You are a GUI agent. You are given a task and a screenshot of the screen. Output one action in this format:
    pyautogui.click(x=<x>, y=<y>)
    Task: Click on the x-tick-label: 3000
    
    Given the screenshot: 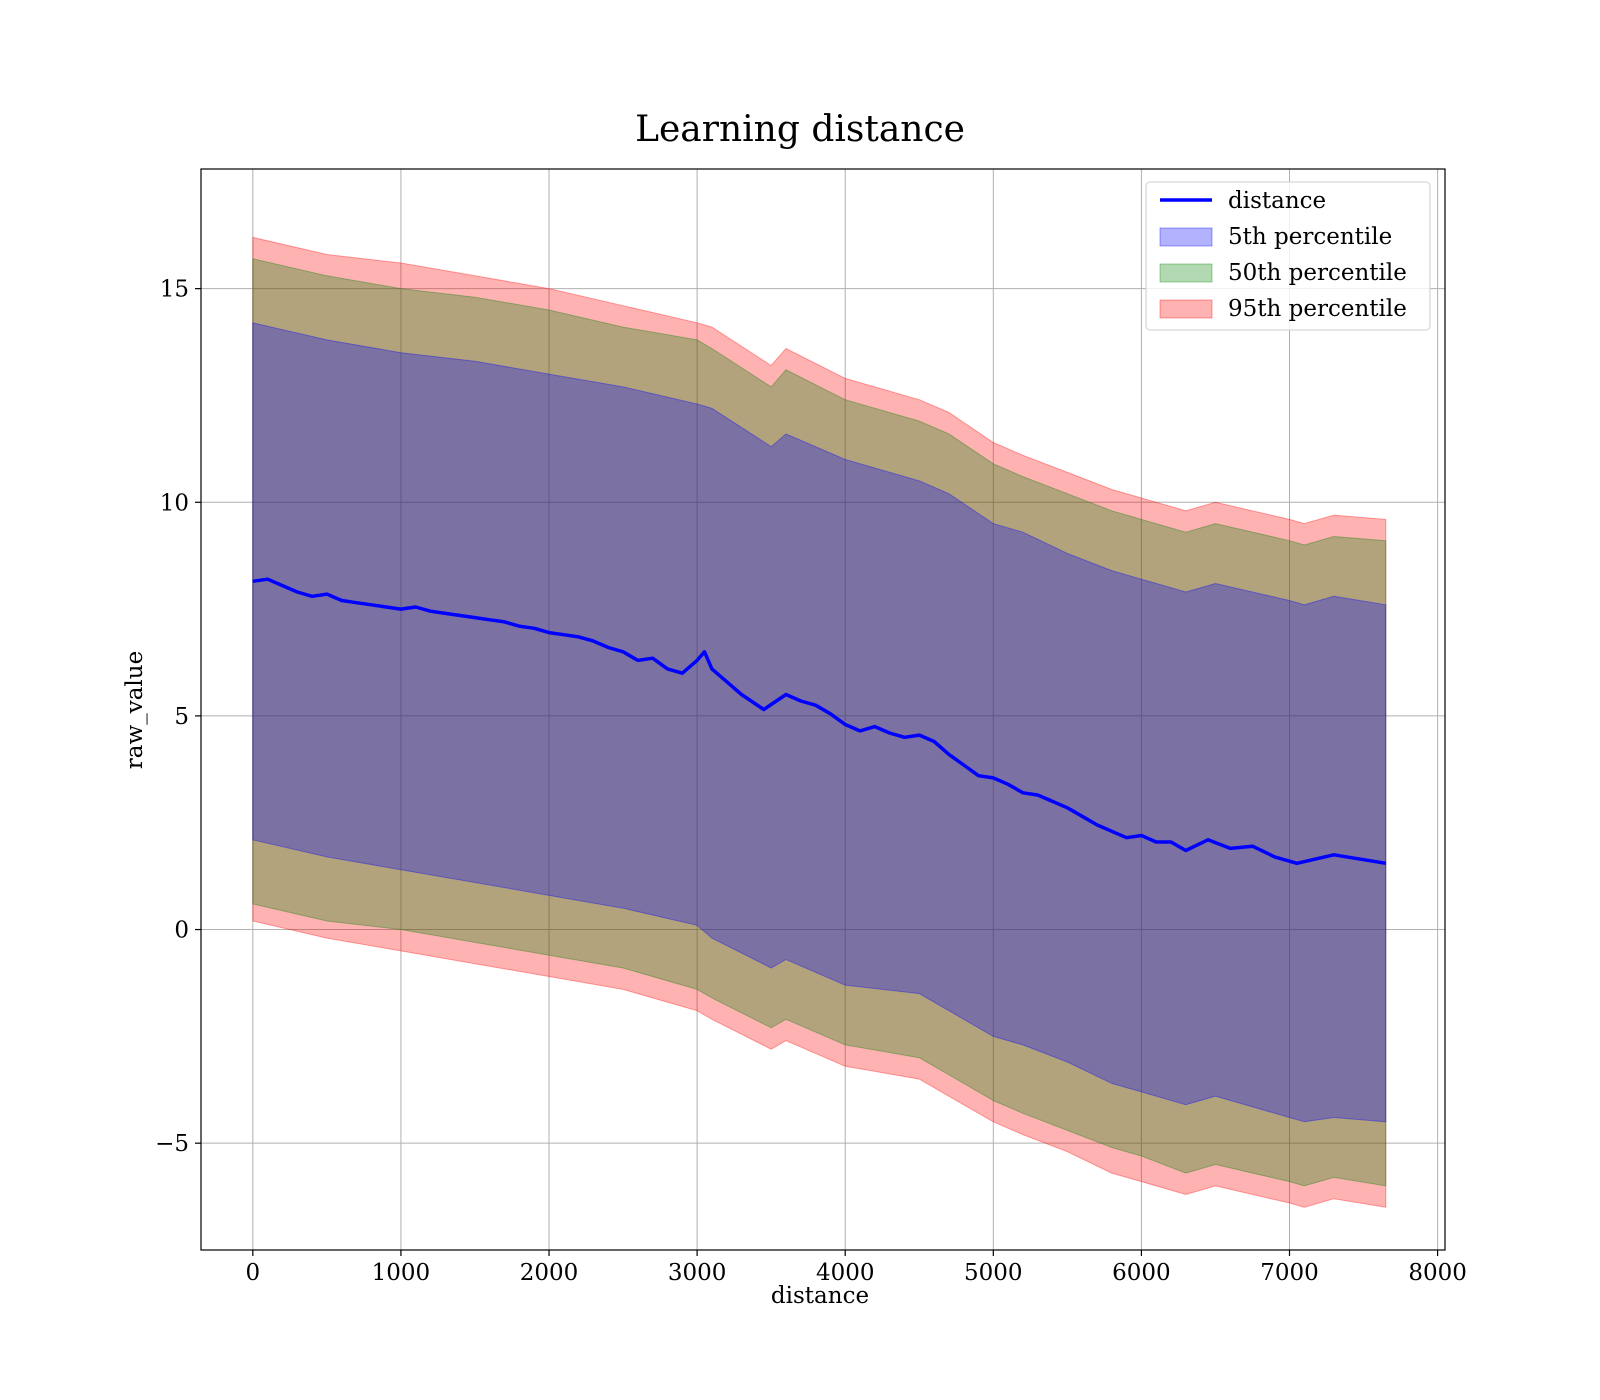 What is the action you would take?
    pyautogui.click(x=697, y=1273)
    